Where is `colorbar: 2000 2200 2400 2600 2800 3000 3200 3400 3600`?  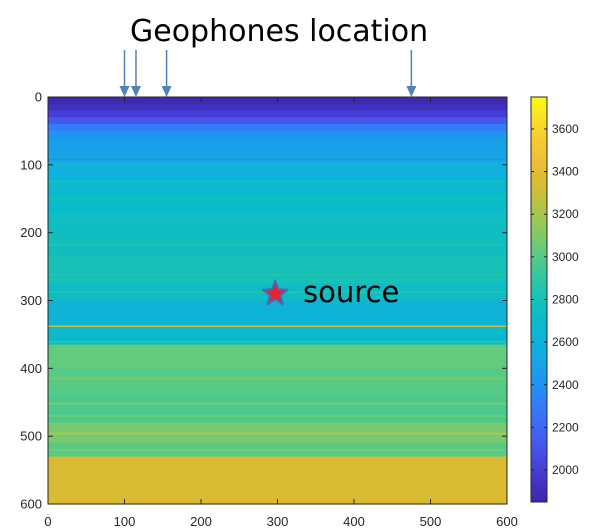
colorbar: 2000 2200 2400 2600 2800 3000 3200 3400 3600 is located at coordinates (554, 299).